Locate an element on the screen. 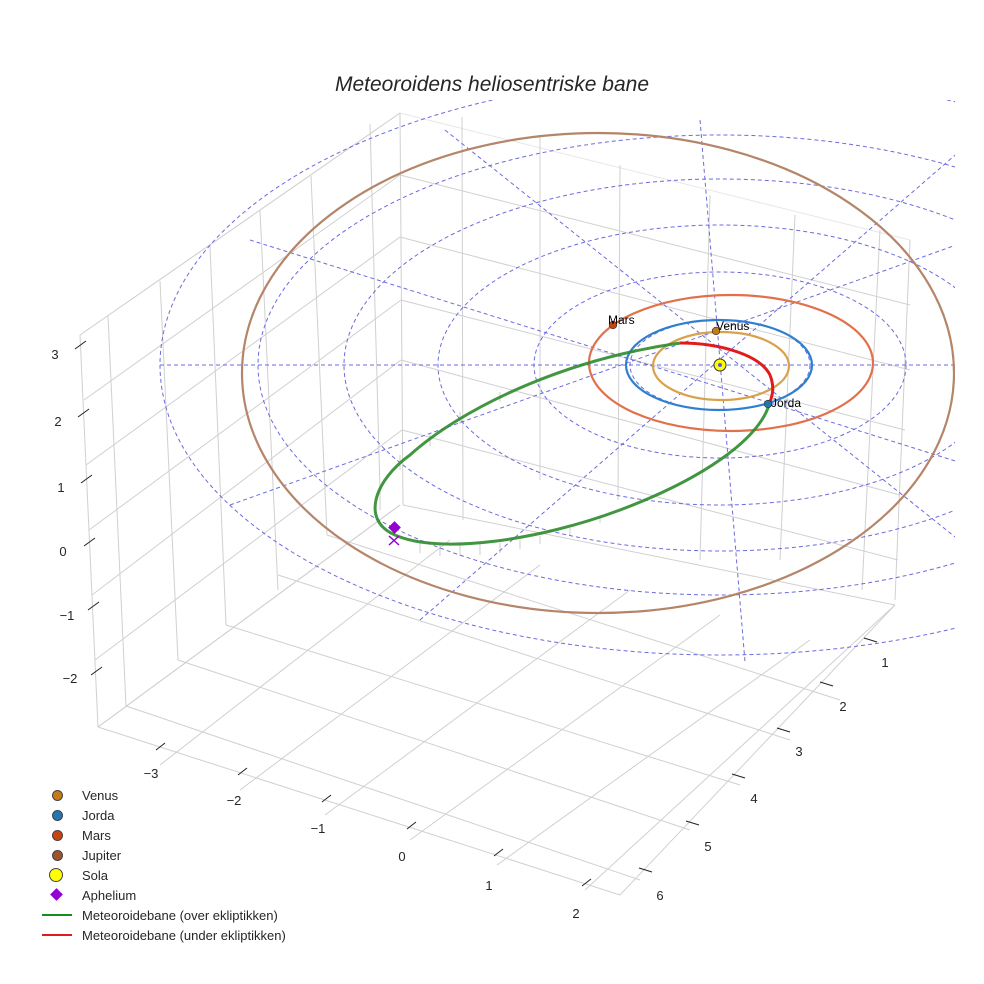 The image size is (984, 984). green-line-icon is located at coordinates (57, 915).